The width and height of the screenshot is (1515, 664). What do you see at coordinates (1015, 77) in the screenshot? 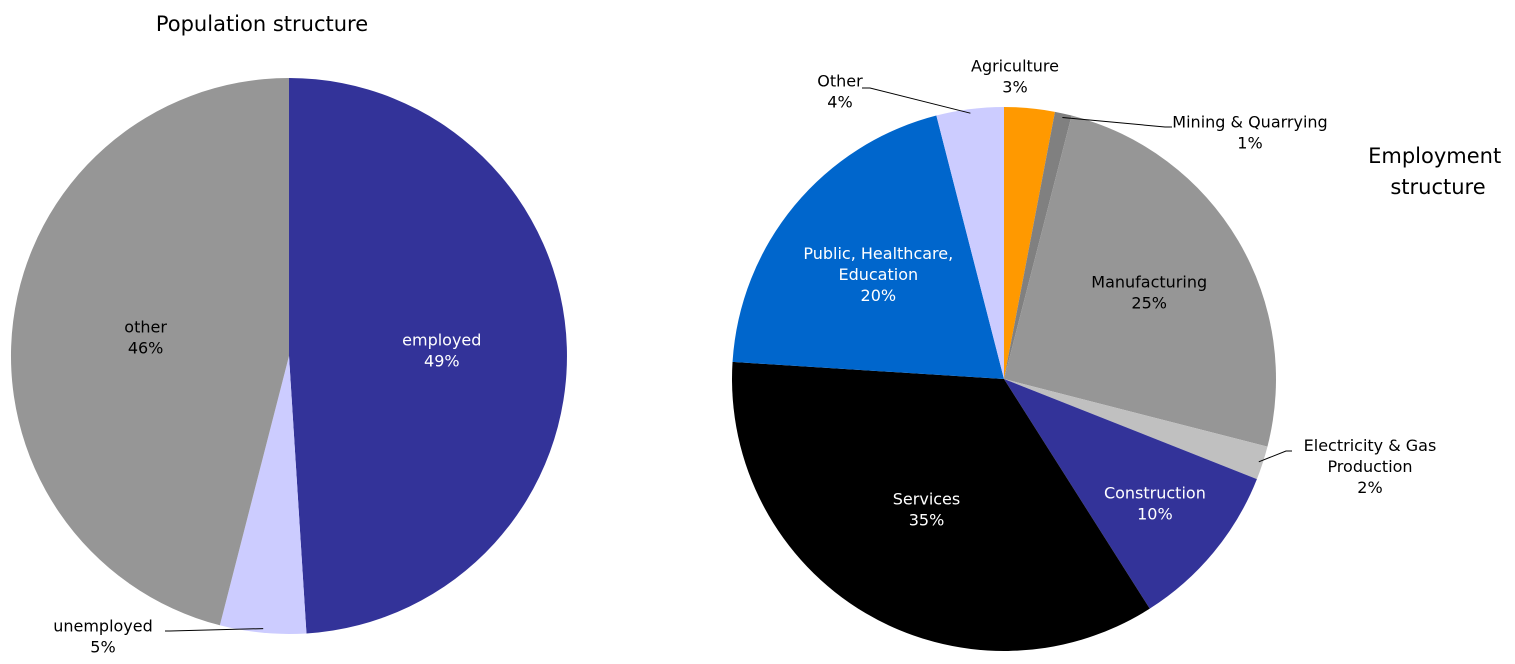
I see `data-label-agriculture: Agriculture 3%` at bounding box center [1015, 77].